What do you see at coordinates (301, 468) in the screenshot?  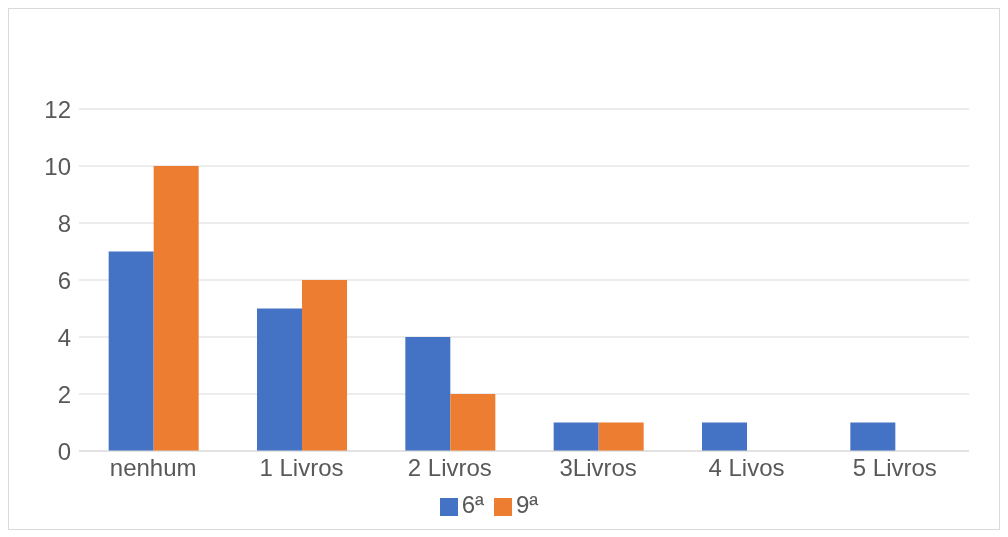 I see `x-tick-label: 1 Livros` at bounding box center [301, 468].